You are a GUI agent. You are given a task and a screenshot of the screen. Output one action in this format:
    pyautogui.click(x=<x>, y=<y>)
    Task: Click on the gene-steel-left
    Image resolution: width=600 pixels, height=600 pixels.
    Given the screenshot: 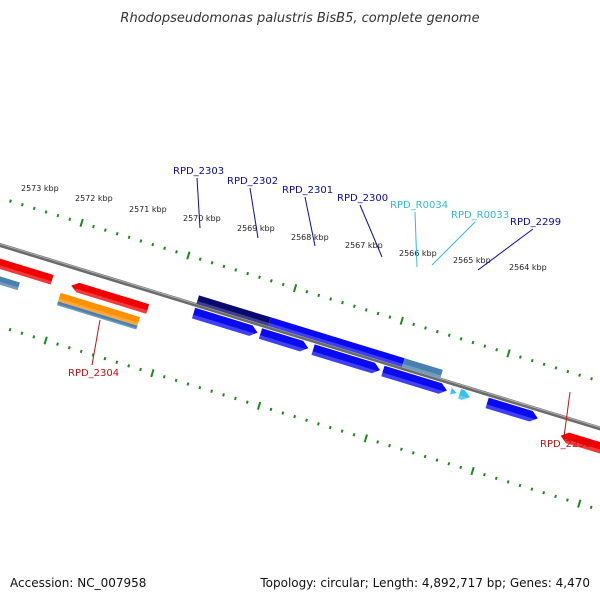 What is the action you would take?
    pyautogui.click(x=10, y=283)
    